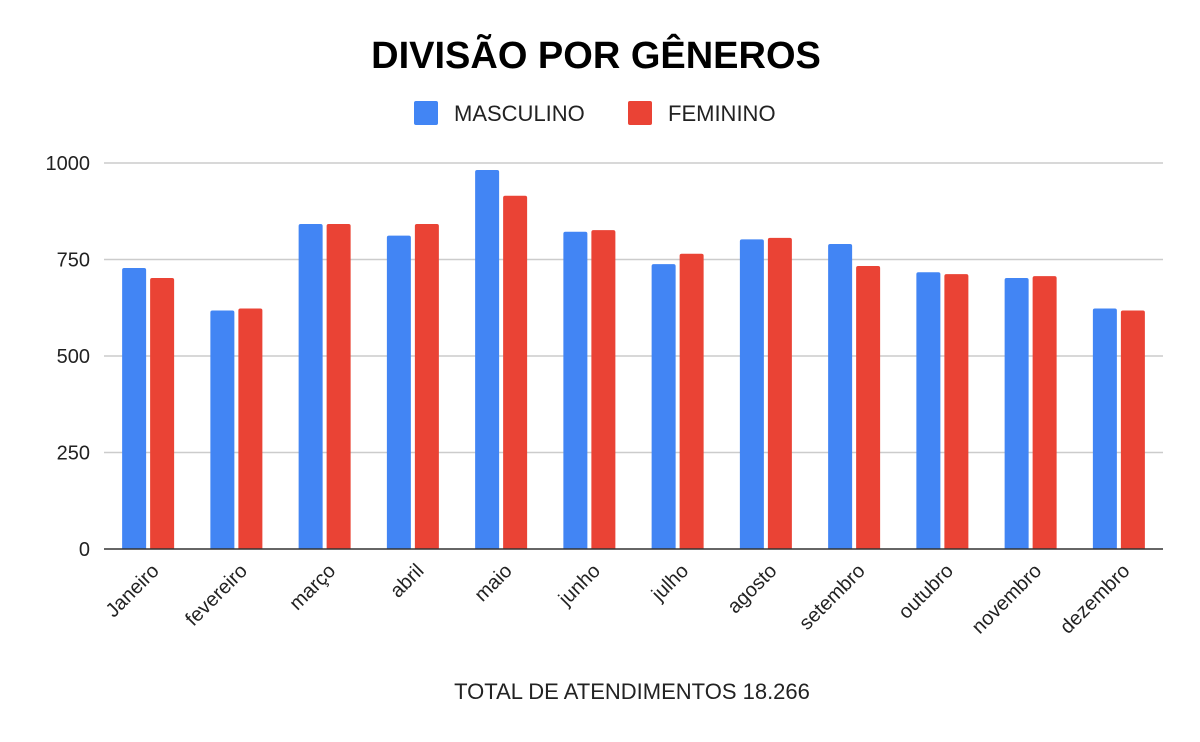 The height and width of the screenshot is (742, 1200). I want to click on x-tick-label-outubro: outubro, so click(926, 592).